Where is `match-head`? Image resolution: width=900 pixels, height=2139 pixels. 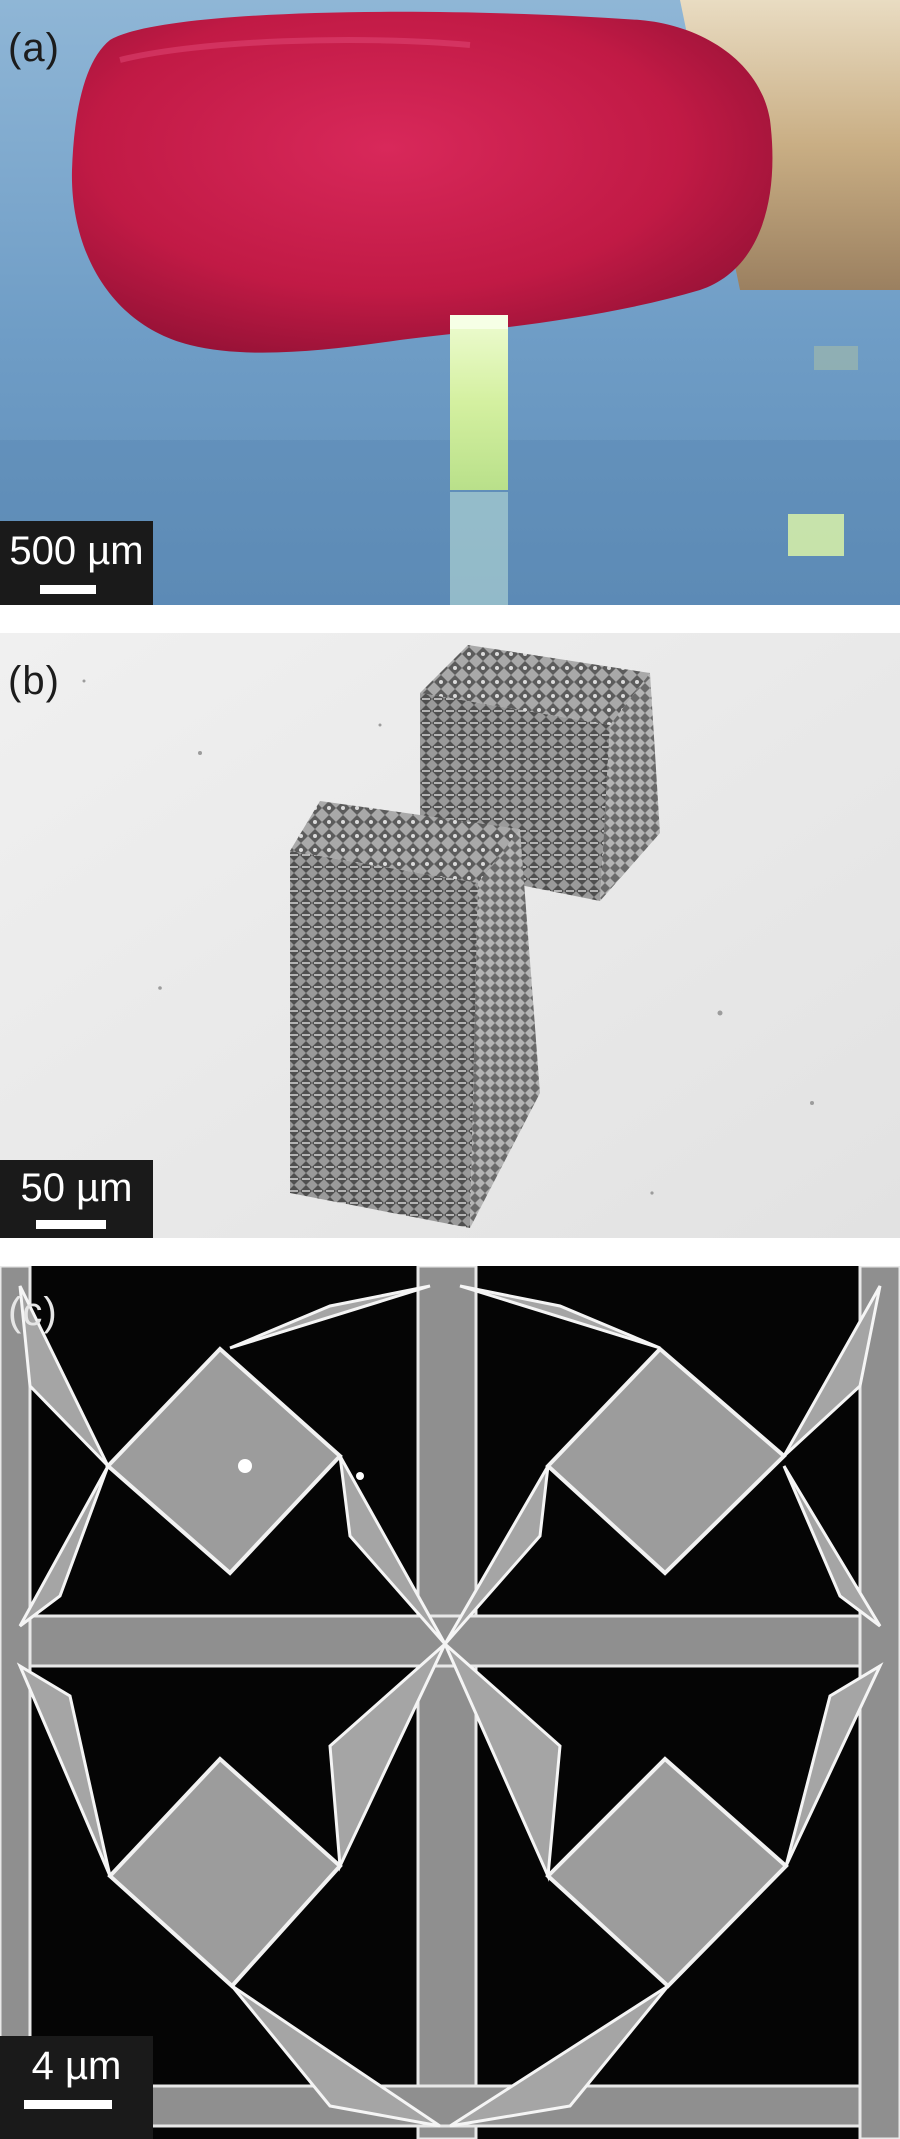
match-head is located at coordinates (422, 182).